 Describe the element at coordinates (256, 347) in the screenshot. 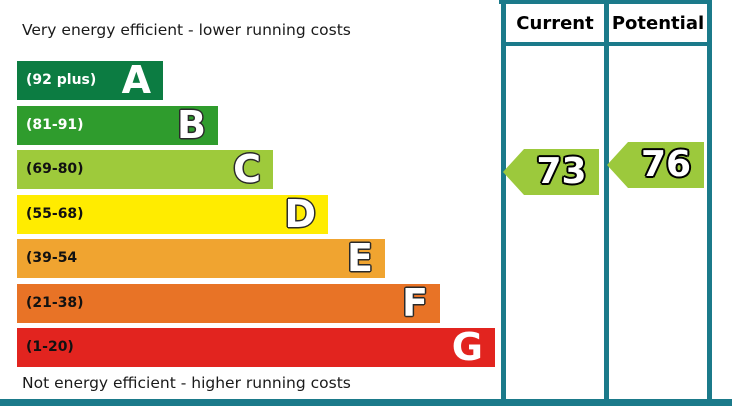

I see `band-row-g: (1-20) G` at that location.